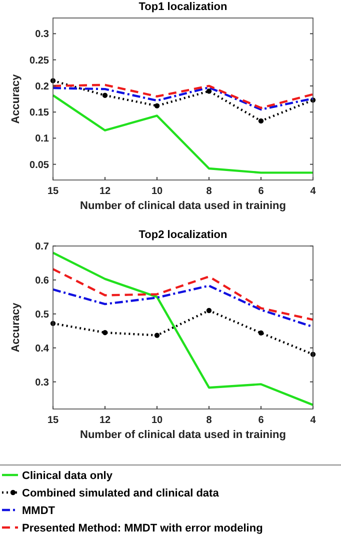 The image size is (341, 535). What do you see at coordinates (42, 139) in the screenshot?
I see `y-tick-label: 0.1` at bounding box center [42, 139].